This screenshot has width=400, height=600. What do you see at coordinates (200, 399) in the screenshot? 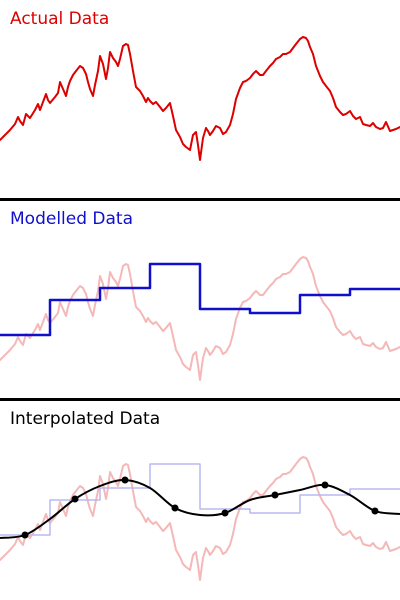
I see `panel-divider-bottom` at bounding box center [200, 399].